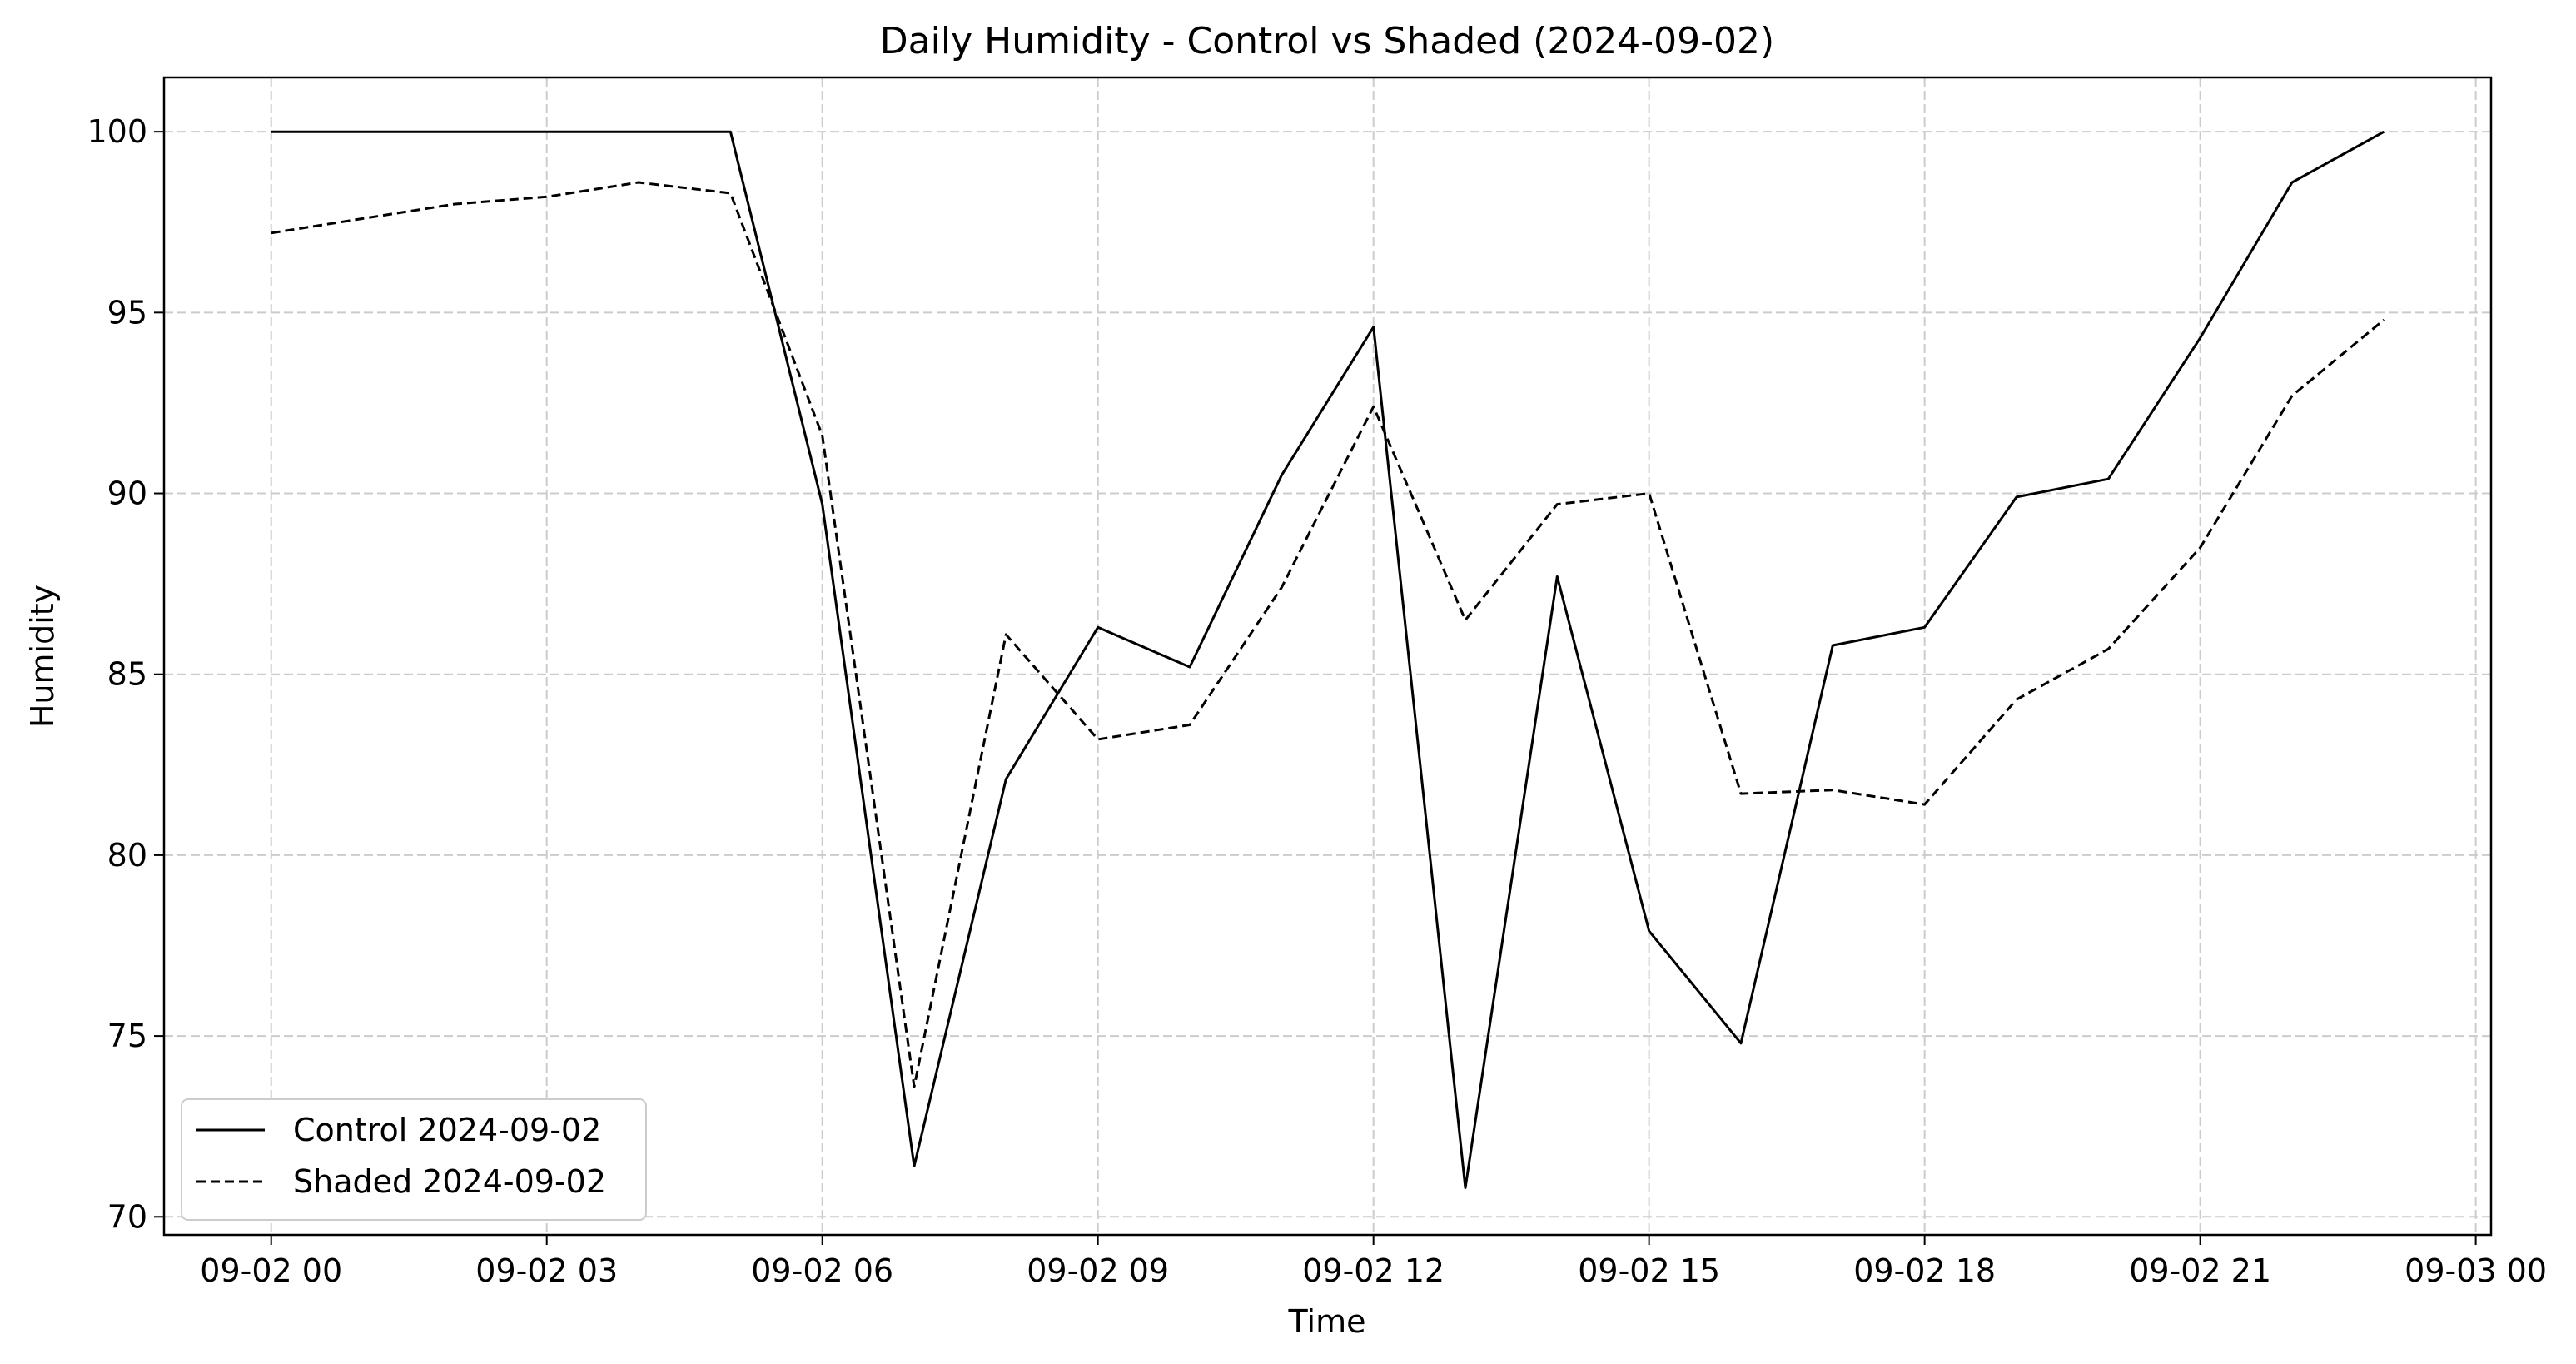 The image size is (2576, 1364). Describe the element at coordinates (127, 856) in the screenshot. I see `y-tick-label: 80` at that location.